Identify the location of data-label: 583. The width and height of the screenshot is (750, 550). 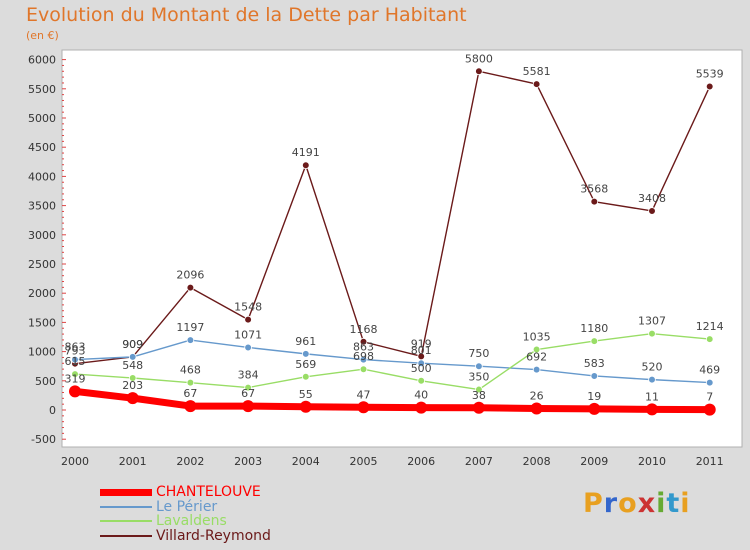
(594, 363).